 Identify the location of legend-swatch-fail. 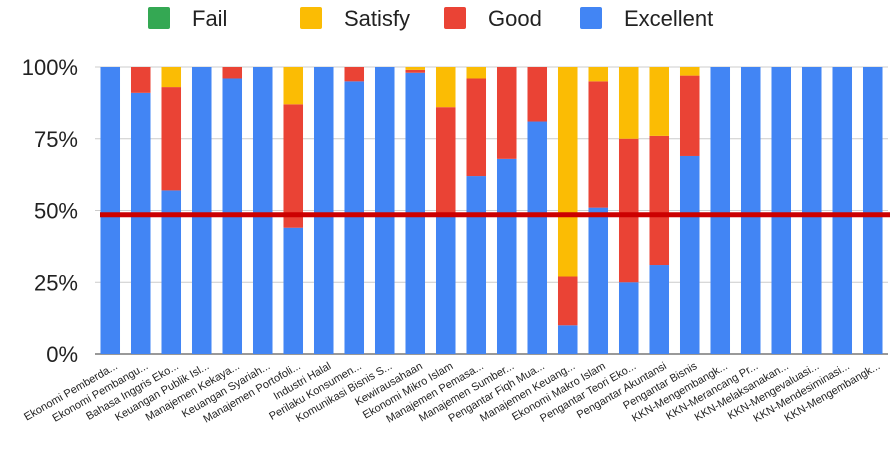
(159, 18).